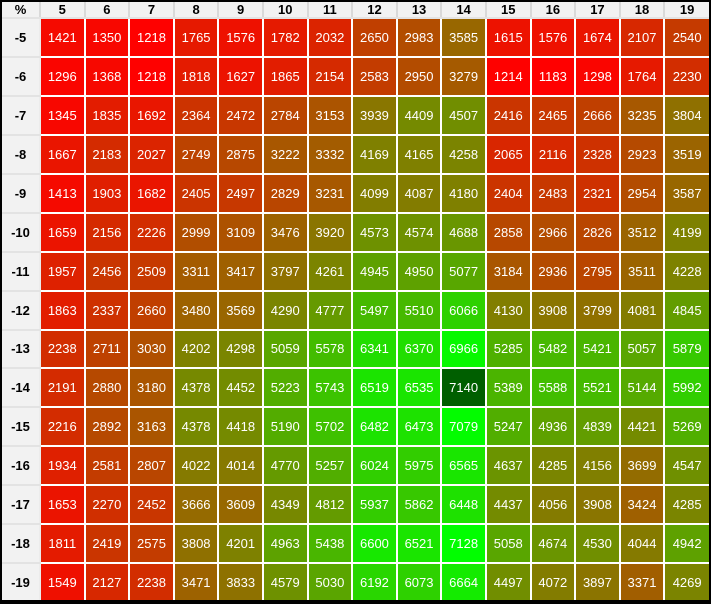 Image resolution: width=711 pixels, height=604 pixels. What do you see at coordinates (107, 388) in the screenshot?
I see `heatmap-cell: 2880` at bounding box center [107, 388].